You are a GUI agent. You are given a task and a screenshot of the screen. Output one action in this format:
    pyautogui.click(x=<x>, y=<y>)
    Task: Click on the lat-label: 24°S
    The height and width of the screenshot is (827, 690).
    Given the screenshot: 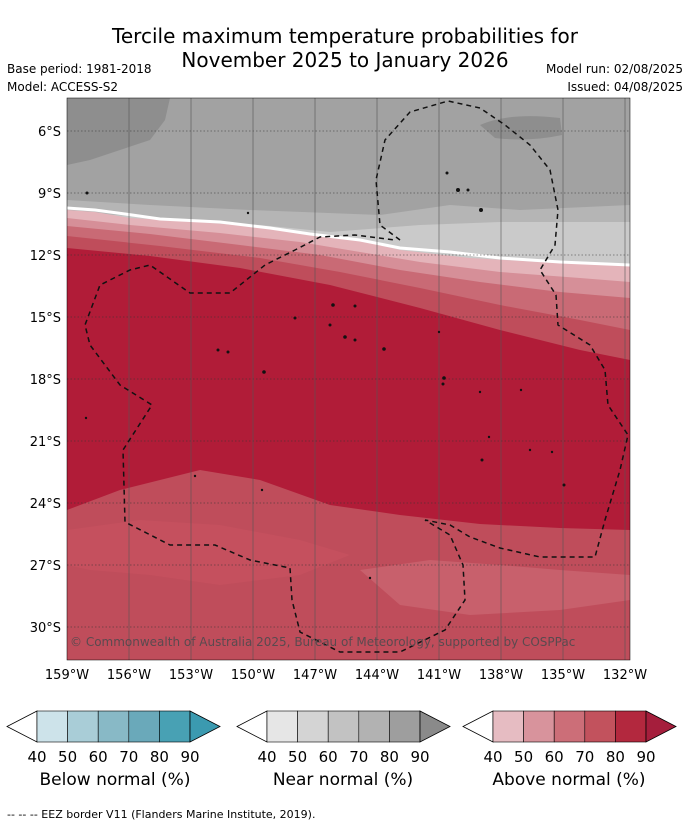 What is the action you would take?
    pyautogui.click(x=45, y=504)
    